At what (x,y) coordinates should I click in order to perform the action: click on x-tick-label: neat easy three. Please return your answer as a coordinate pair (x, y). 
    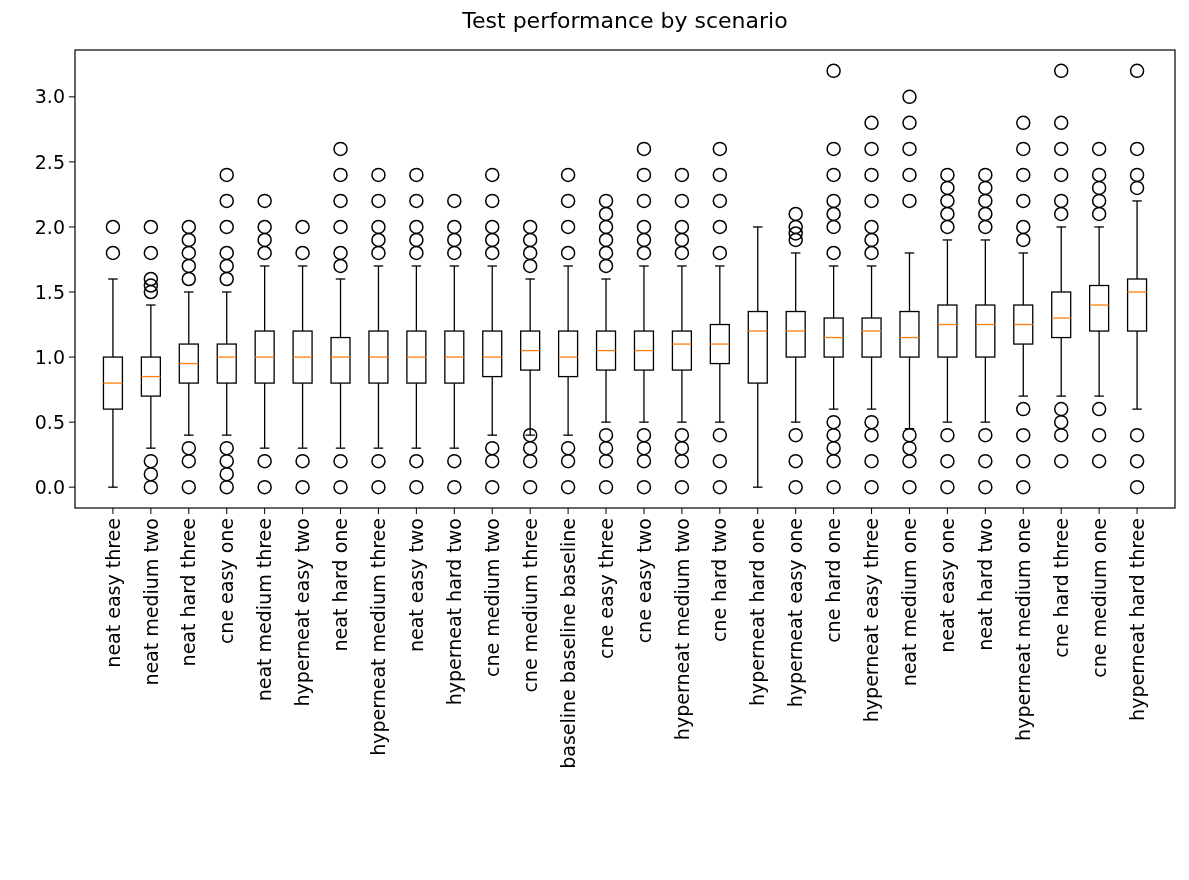
    Looking at the image, I should click on (112, 593).